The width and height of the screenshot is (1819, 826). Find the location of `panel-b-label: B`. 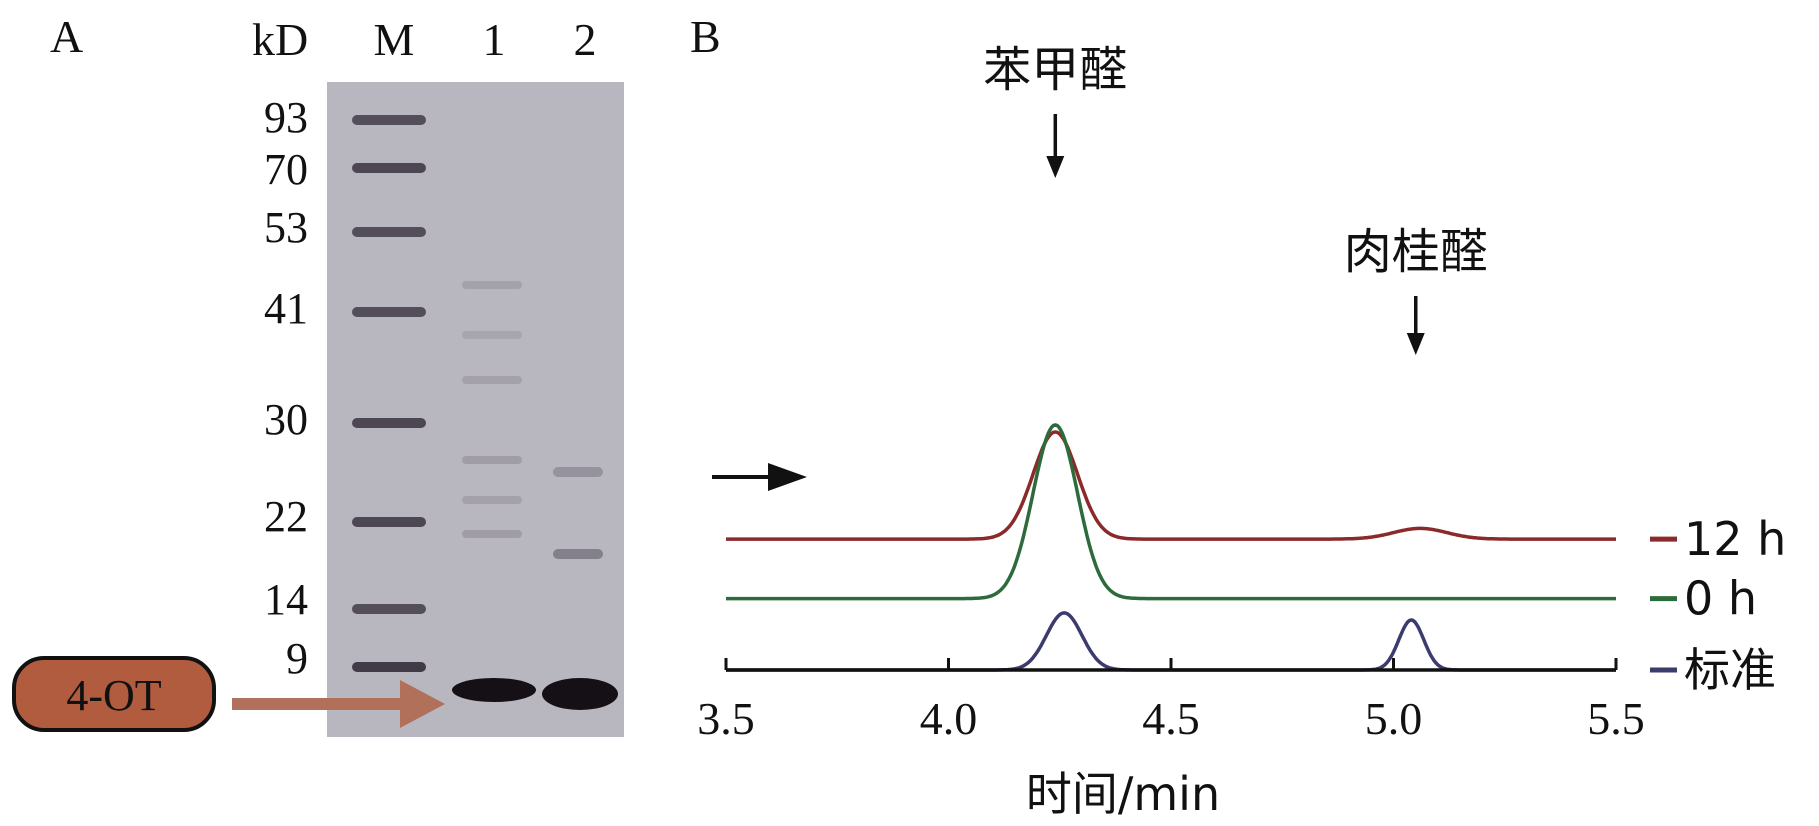

panel-b-label: B is located at coordinates (705, 36).